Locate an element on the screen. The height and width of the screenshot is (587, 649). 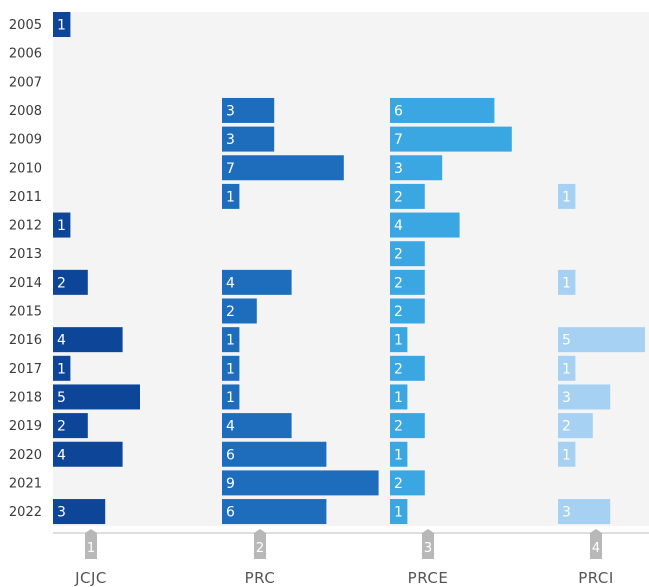
bar-prce-2020 is located at coordinates (399, 454).